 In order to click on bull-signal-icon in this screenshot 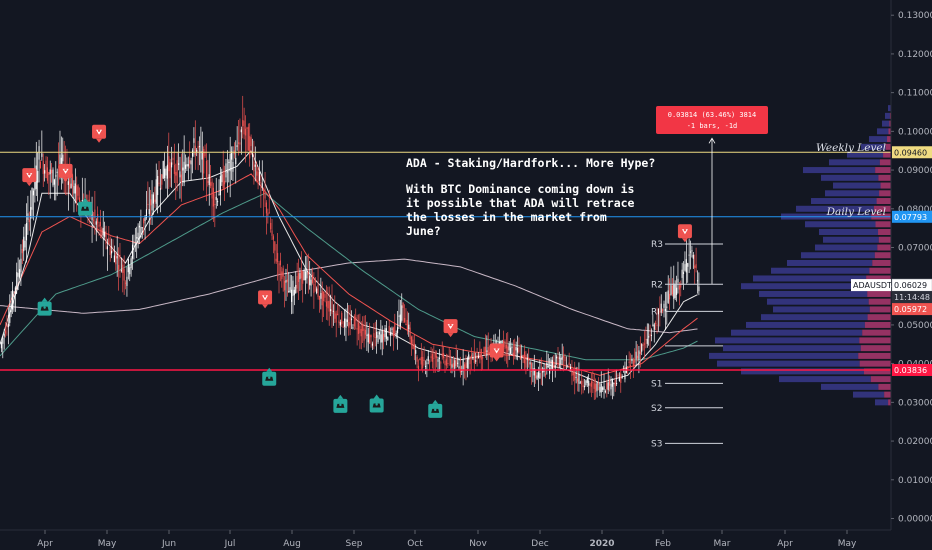, I will do `click(85, 206)`.